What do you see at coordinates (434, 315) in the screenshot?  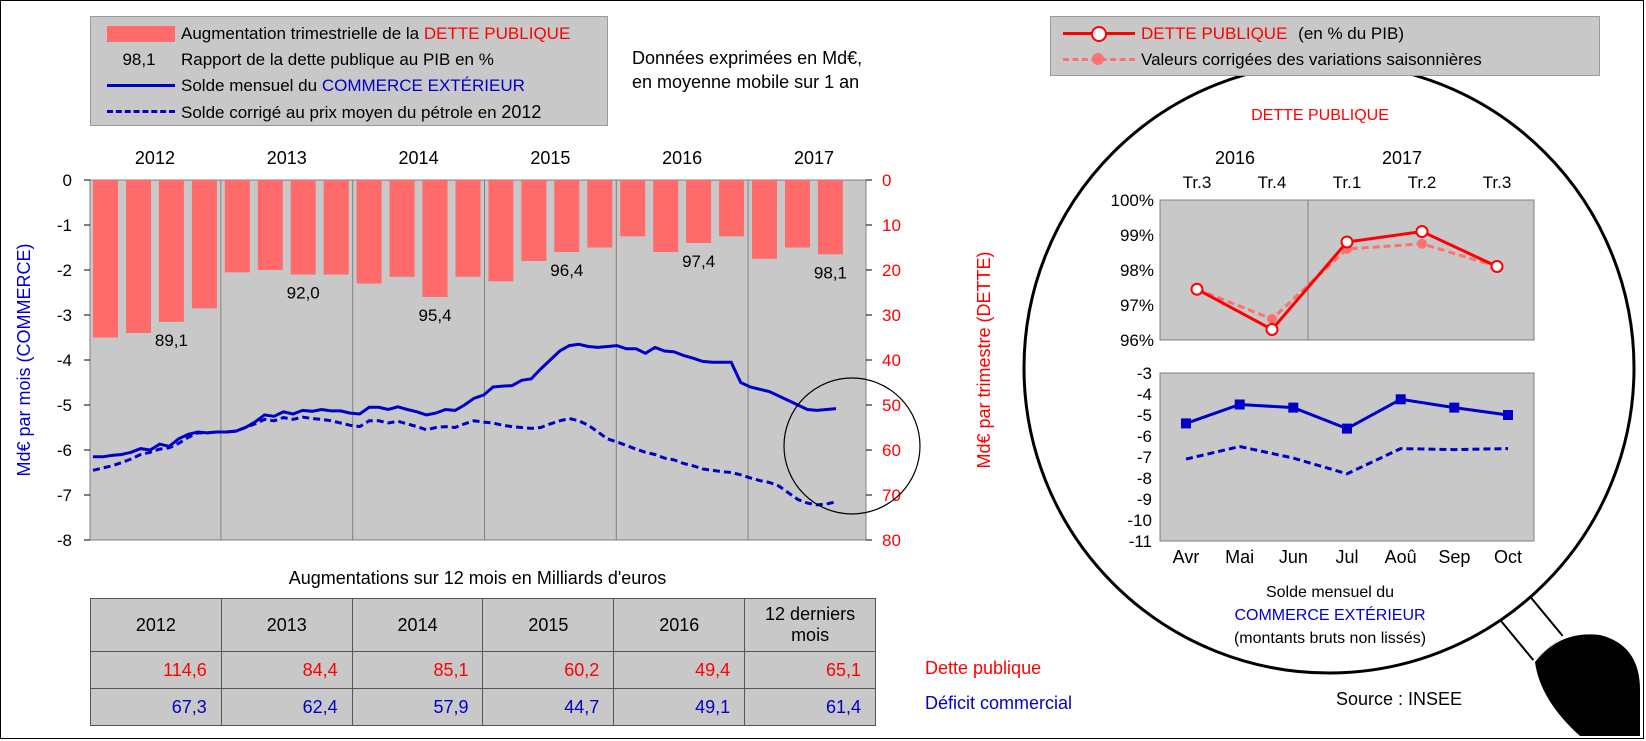 I see `ratio-label: 95,4` at bounding box center [434, 315].